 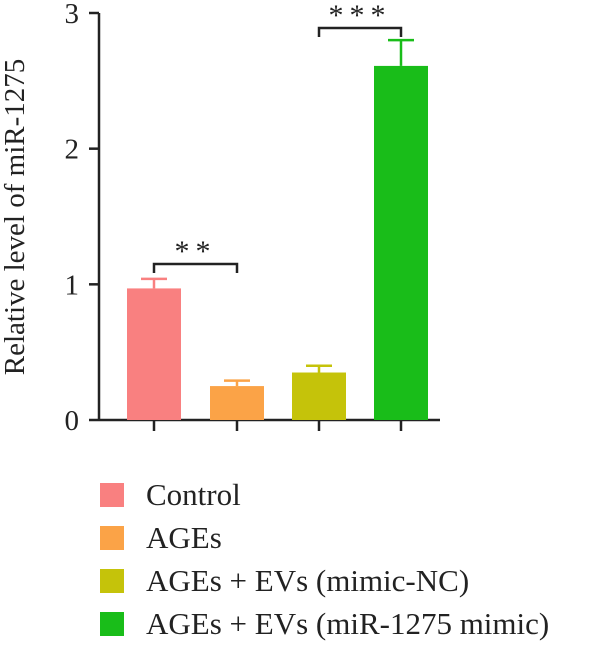 I want to click on significance-label: ***, so click(x=360, y=16).